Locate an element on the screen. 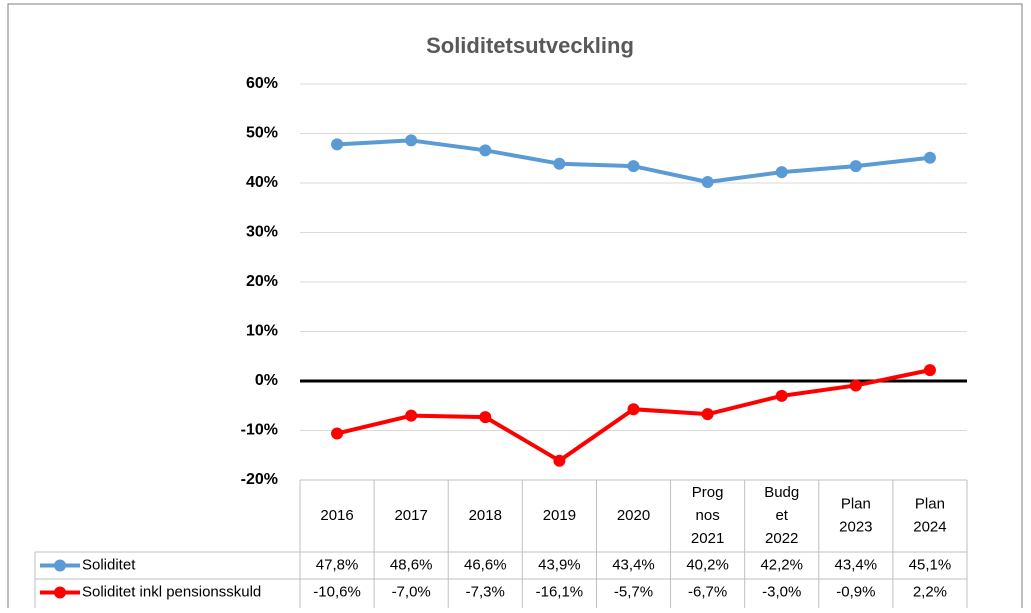 This screenshot has height=613, width=1031. x-tick-label: Prog nos 2021 is located at coordinates (707, 515).